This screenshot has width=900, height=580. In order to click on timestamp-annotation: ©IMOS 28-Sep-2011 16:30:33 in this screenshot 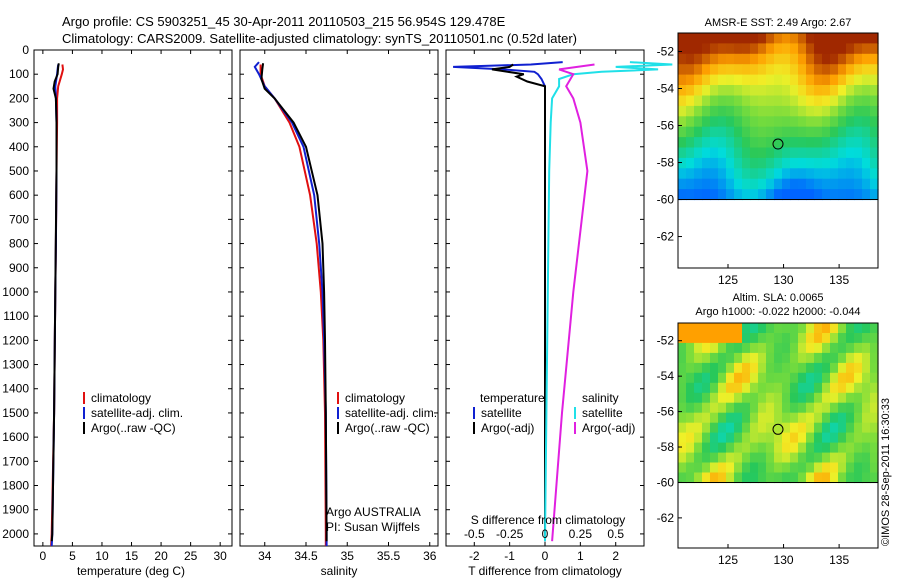, I will do `click(886, 472)`.